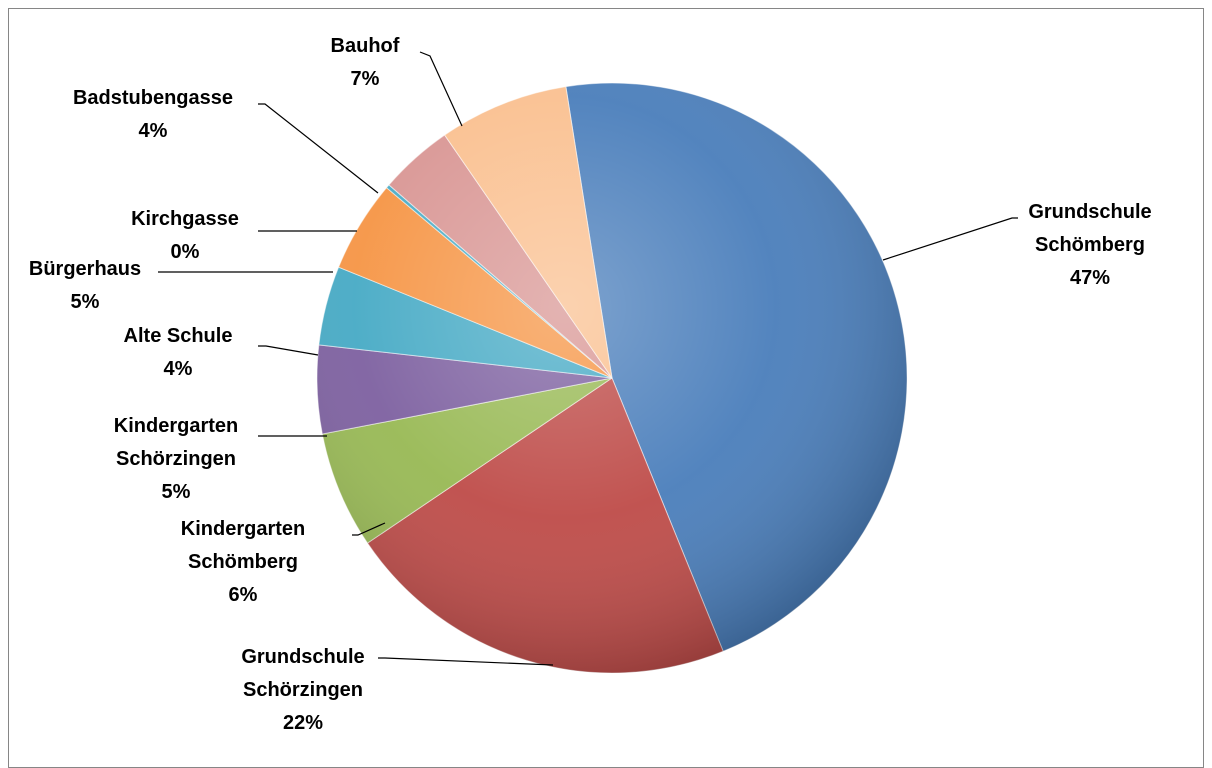  Describe the element at coordinates (243, 595) in the screenshot. I see `data-label-percent: 6%` at that location.